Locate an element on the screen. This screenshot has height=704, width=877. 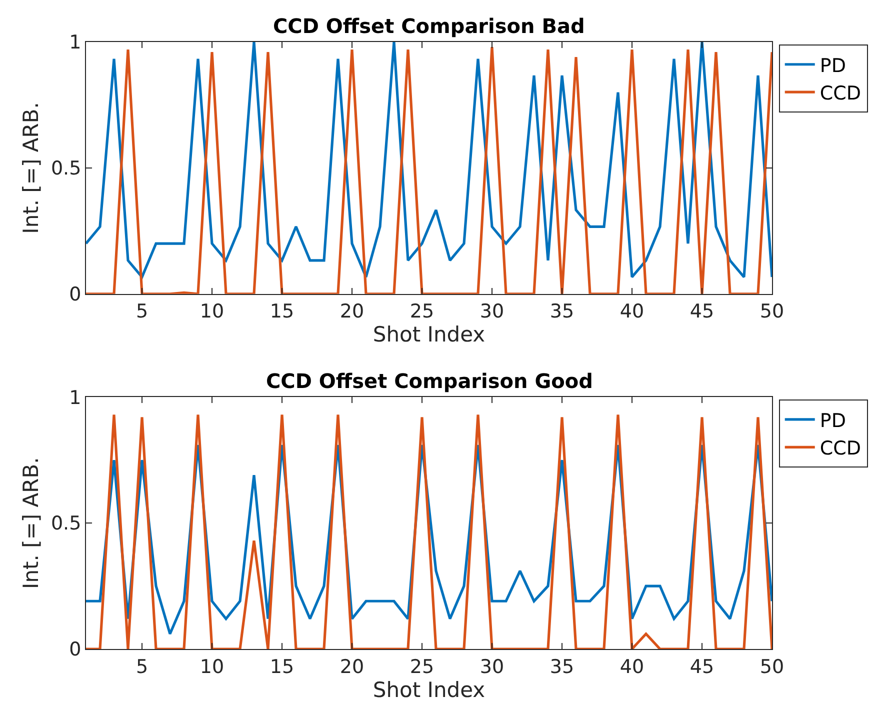
chart-title: CCD Offset Comparison Bad is located at coordinates (429, 26).